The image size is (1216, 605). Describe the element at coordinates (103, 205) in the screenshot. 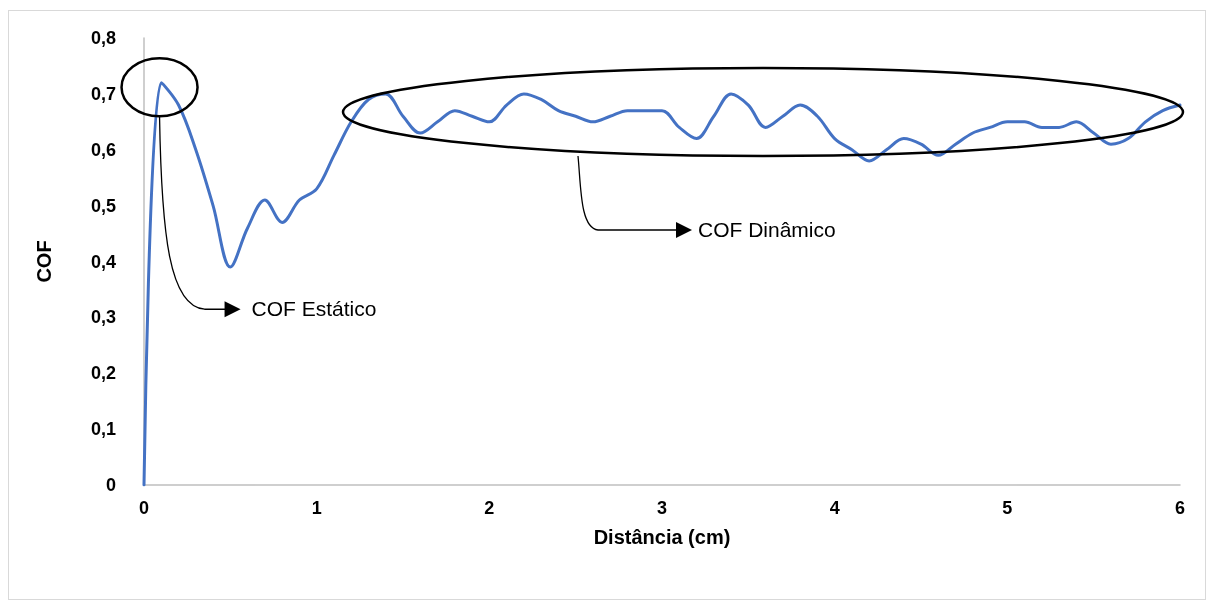

I see `y-tick-label: 0,5` at that location.